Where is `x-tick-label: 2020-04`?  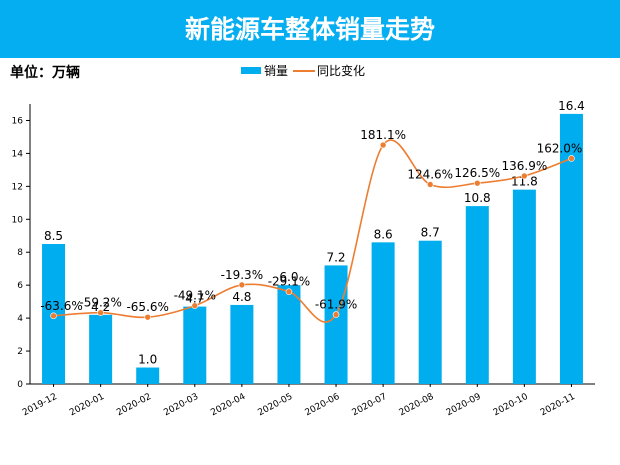 x-tick-label: 2020-04 is located at coordinates (228, 405).